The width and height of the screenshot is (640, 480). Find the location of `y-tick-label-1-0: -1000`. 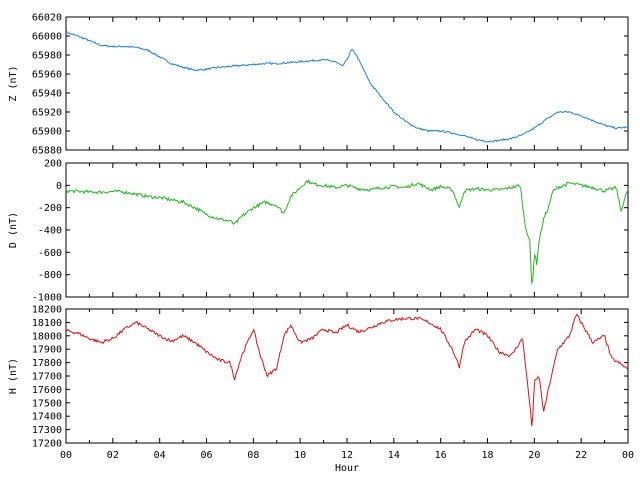

y-tick-label-1-0: -1000 is located at coordinates (47, 298).